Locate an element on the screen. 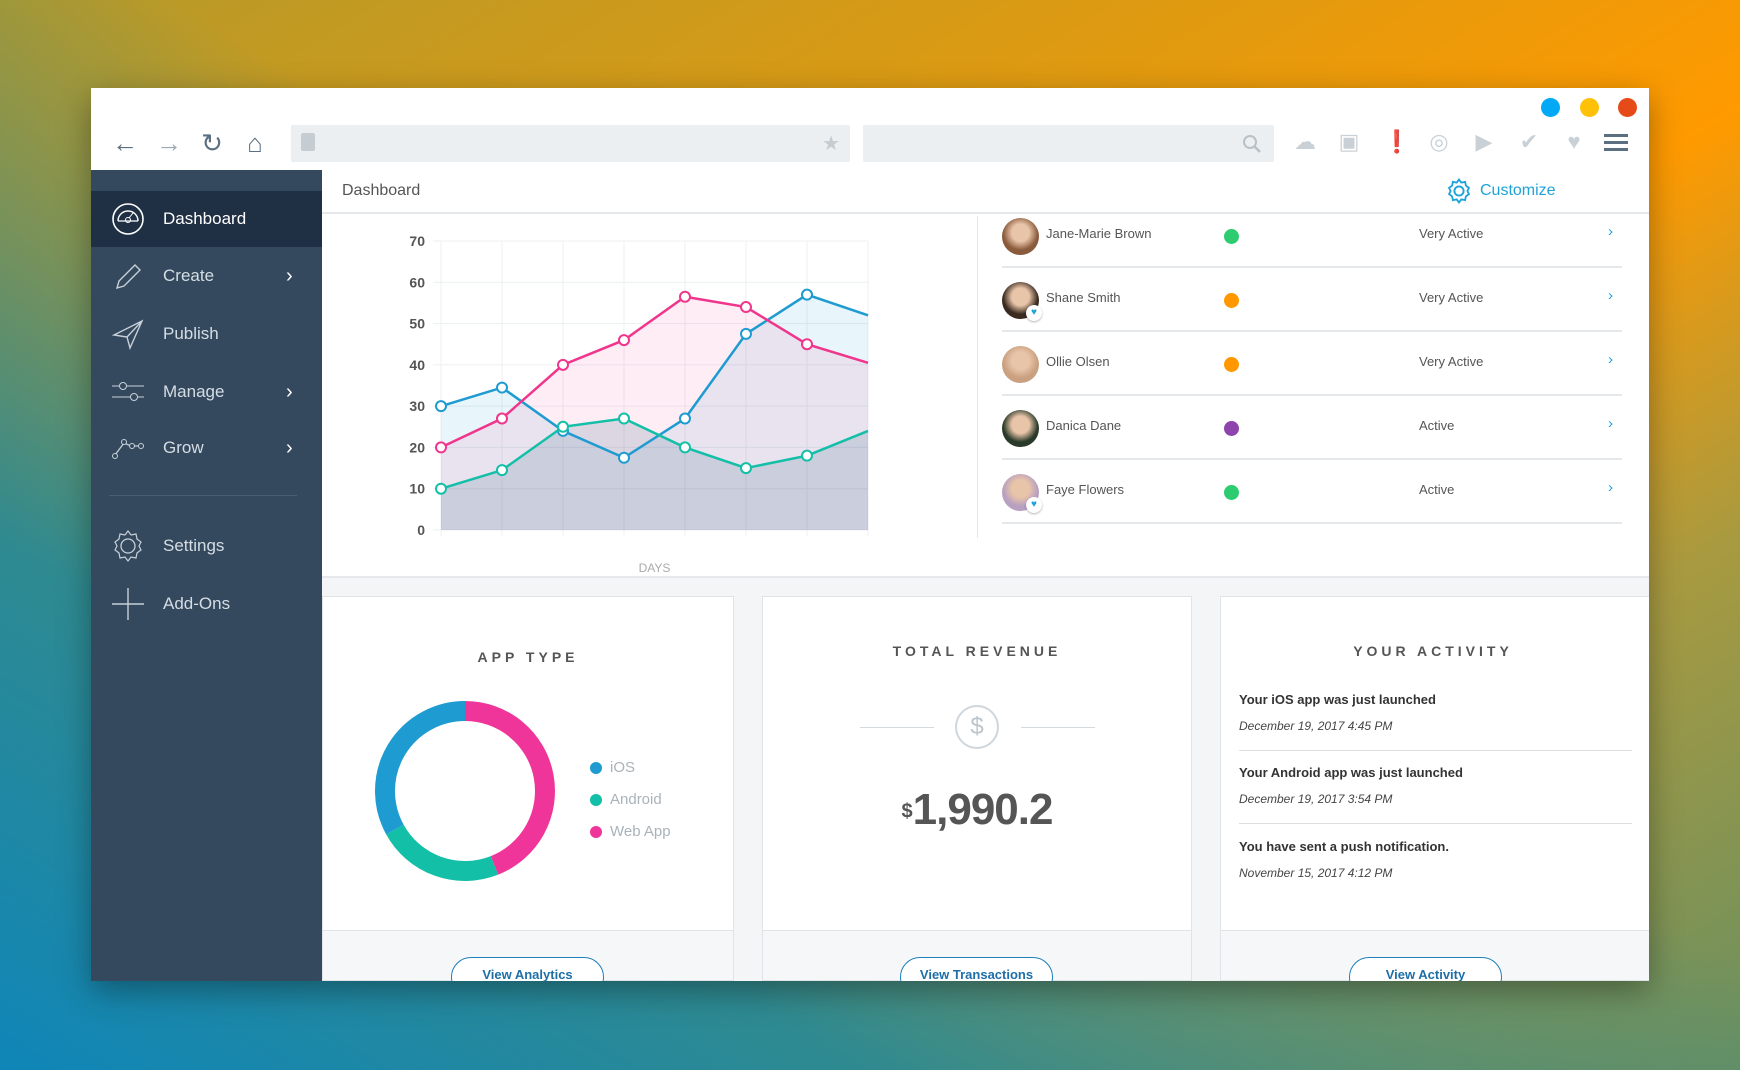  plus-icon is located at coordinates (128, 604).